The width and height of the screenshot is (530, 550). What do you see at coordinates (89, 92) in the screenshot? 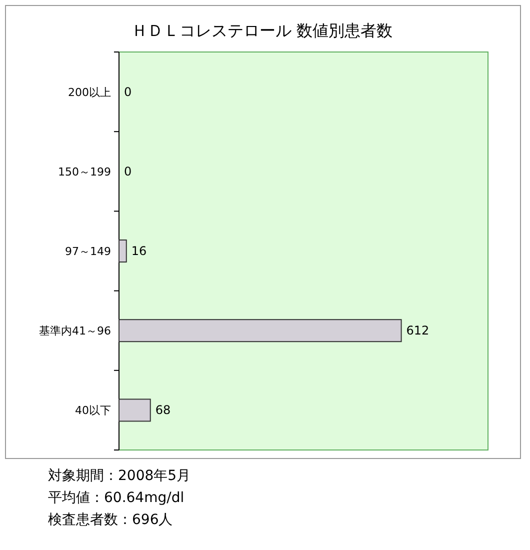
I see `y-tick-label: 200以上` at bounding box center [89, 92].